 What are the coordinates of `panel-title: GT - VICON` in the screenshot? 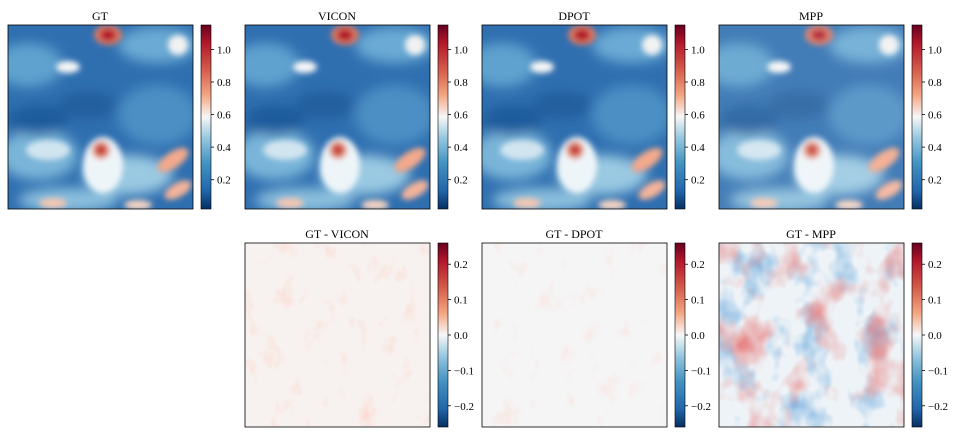 It's located at (337, 234).